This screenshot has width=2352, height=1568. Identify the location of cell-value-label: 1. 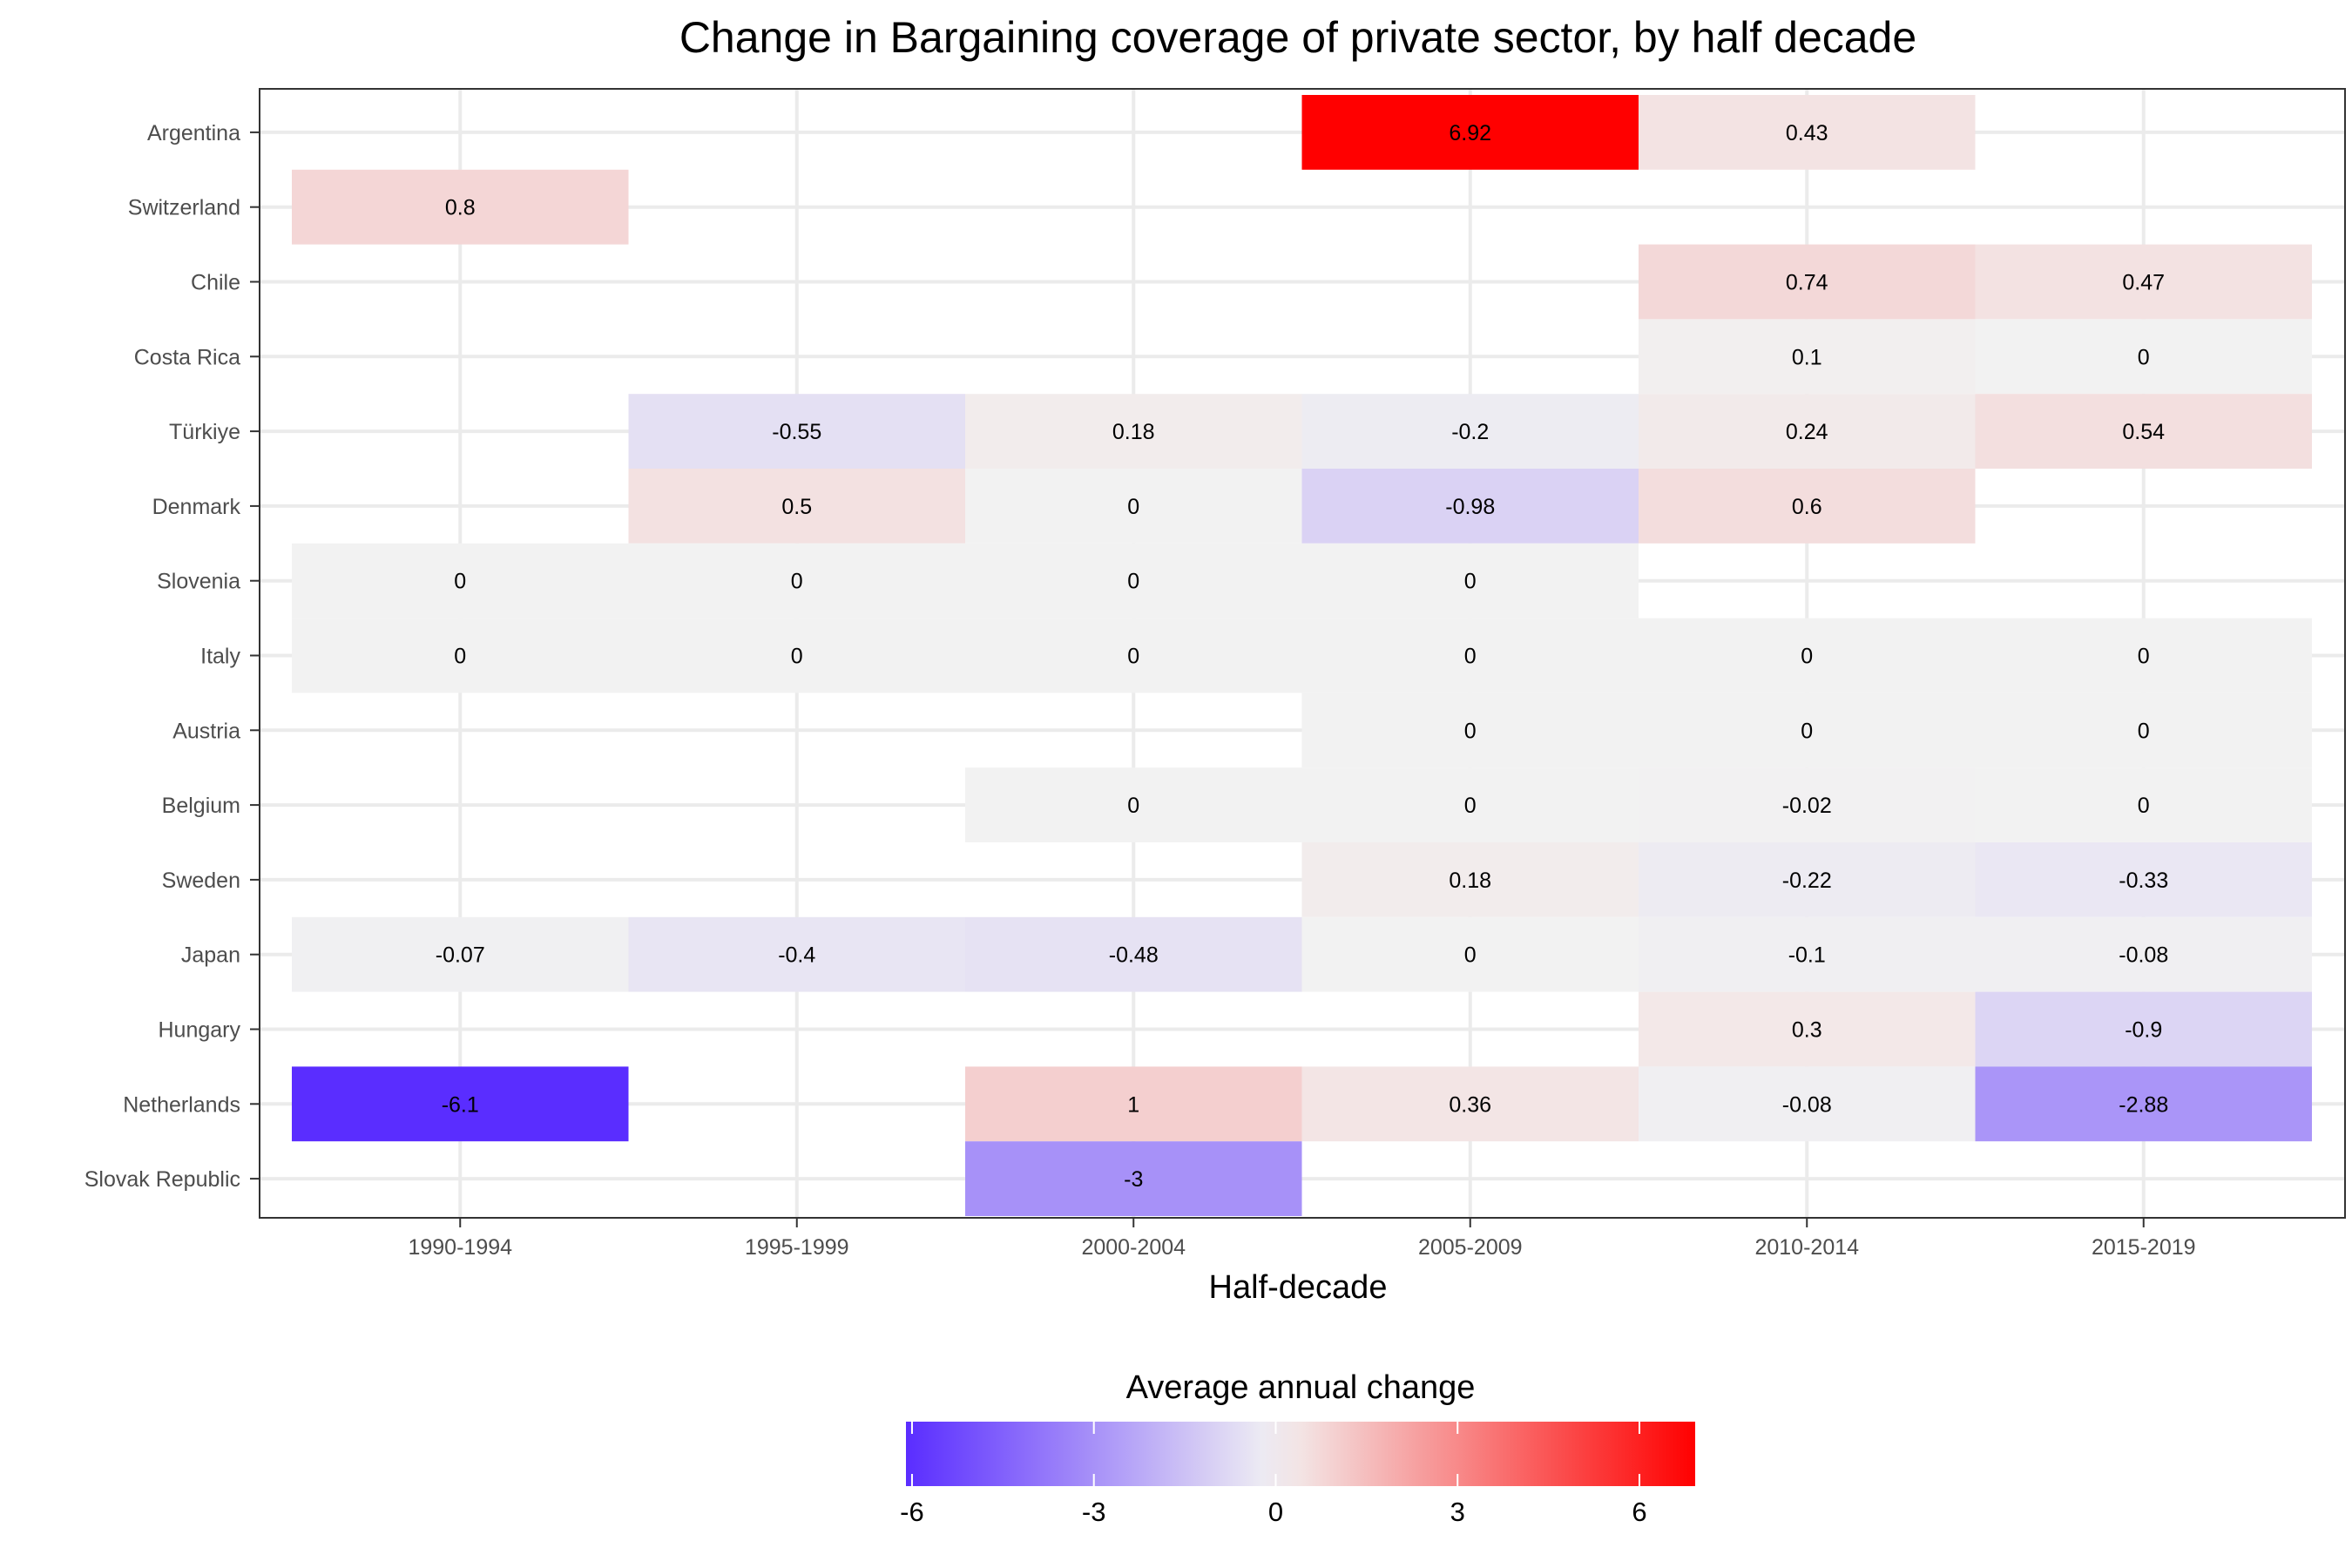
(1133, 1104).